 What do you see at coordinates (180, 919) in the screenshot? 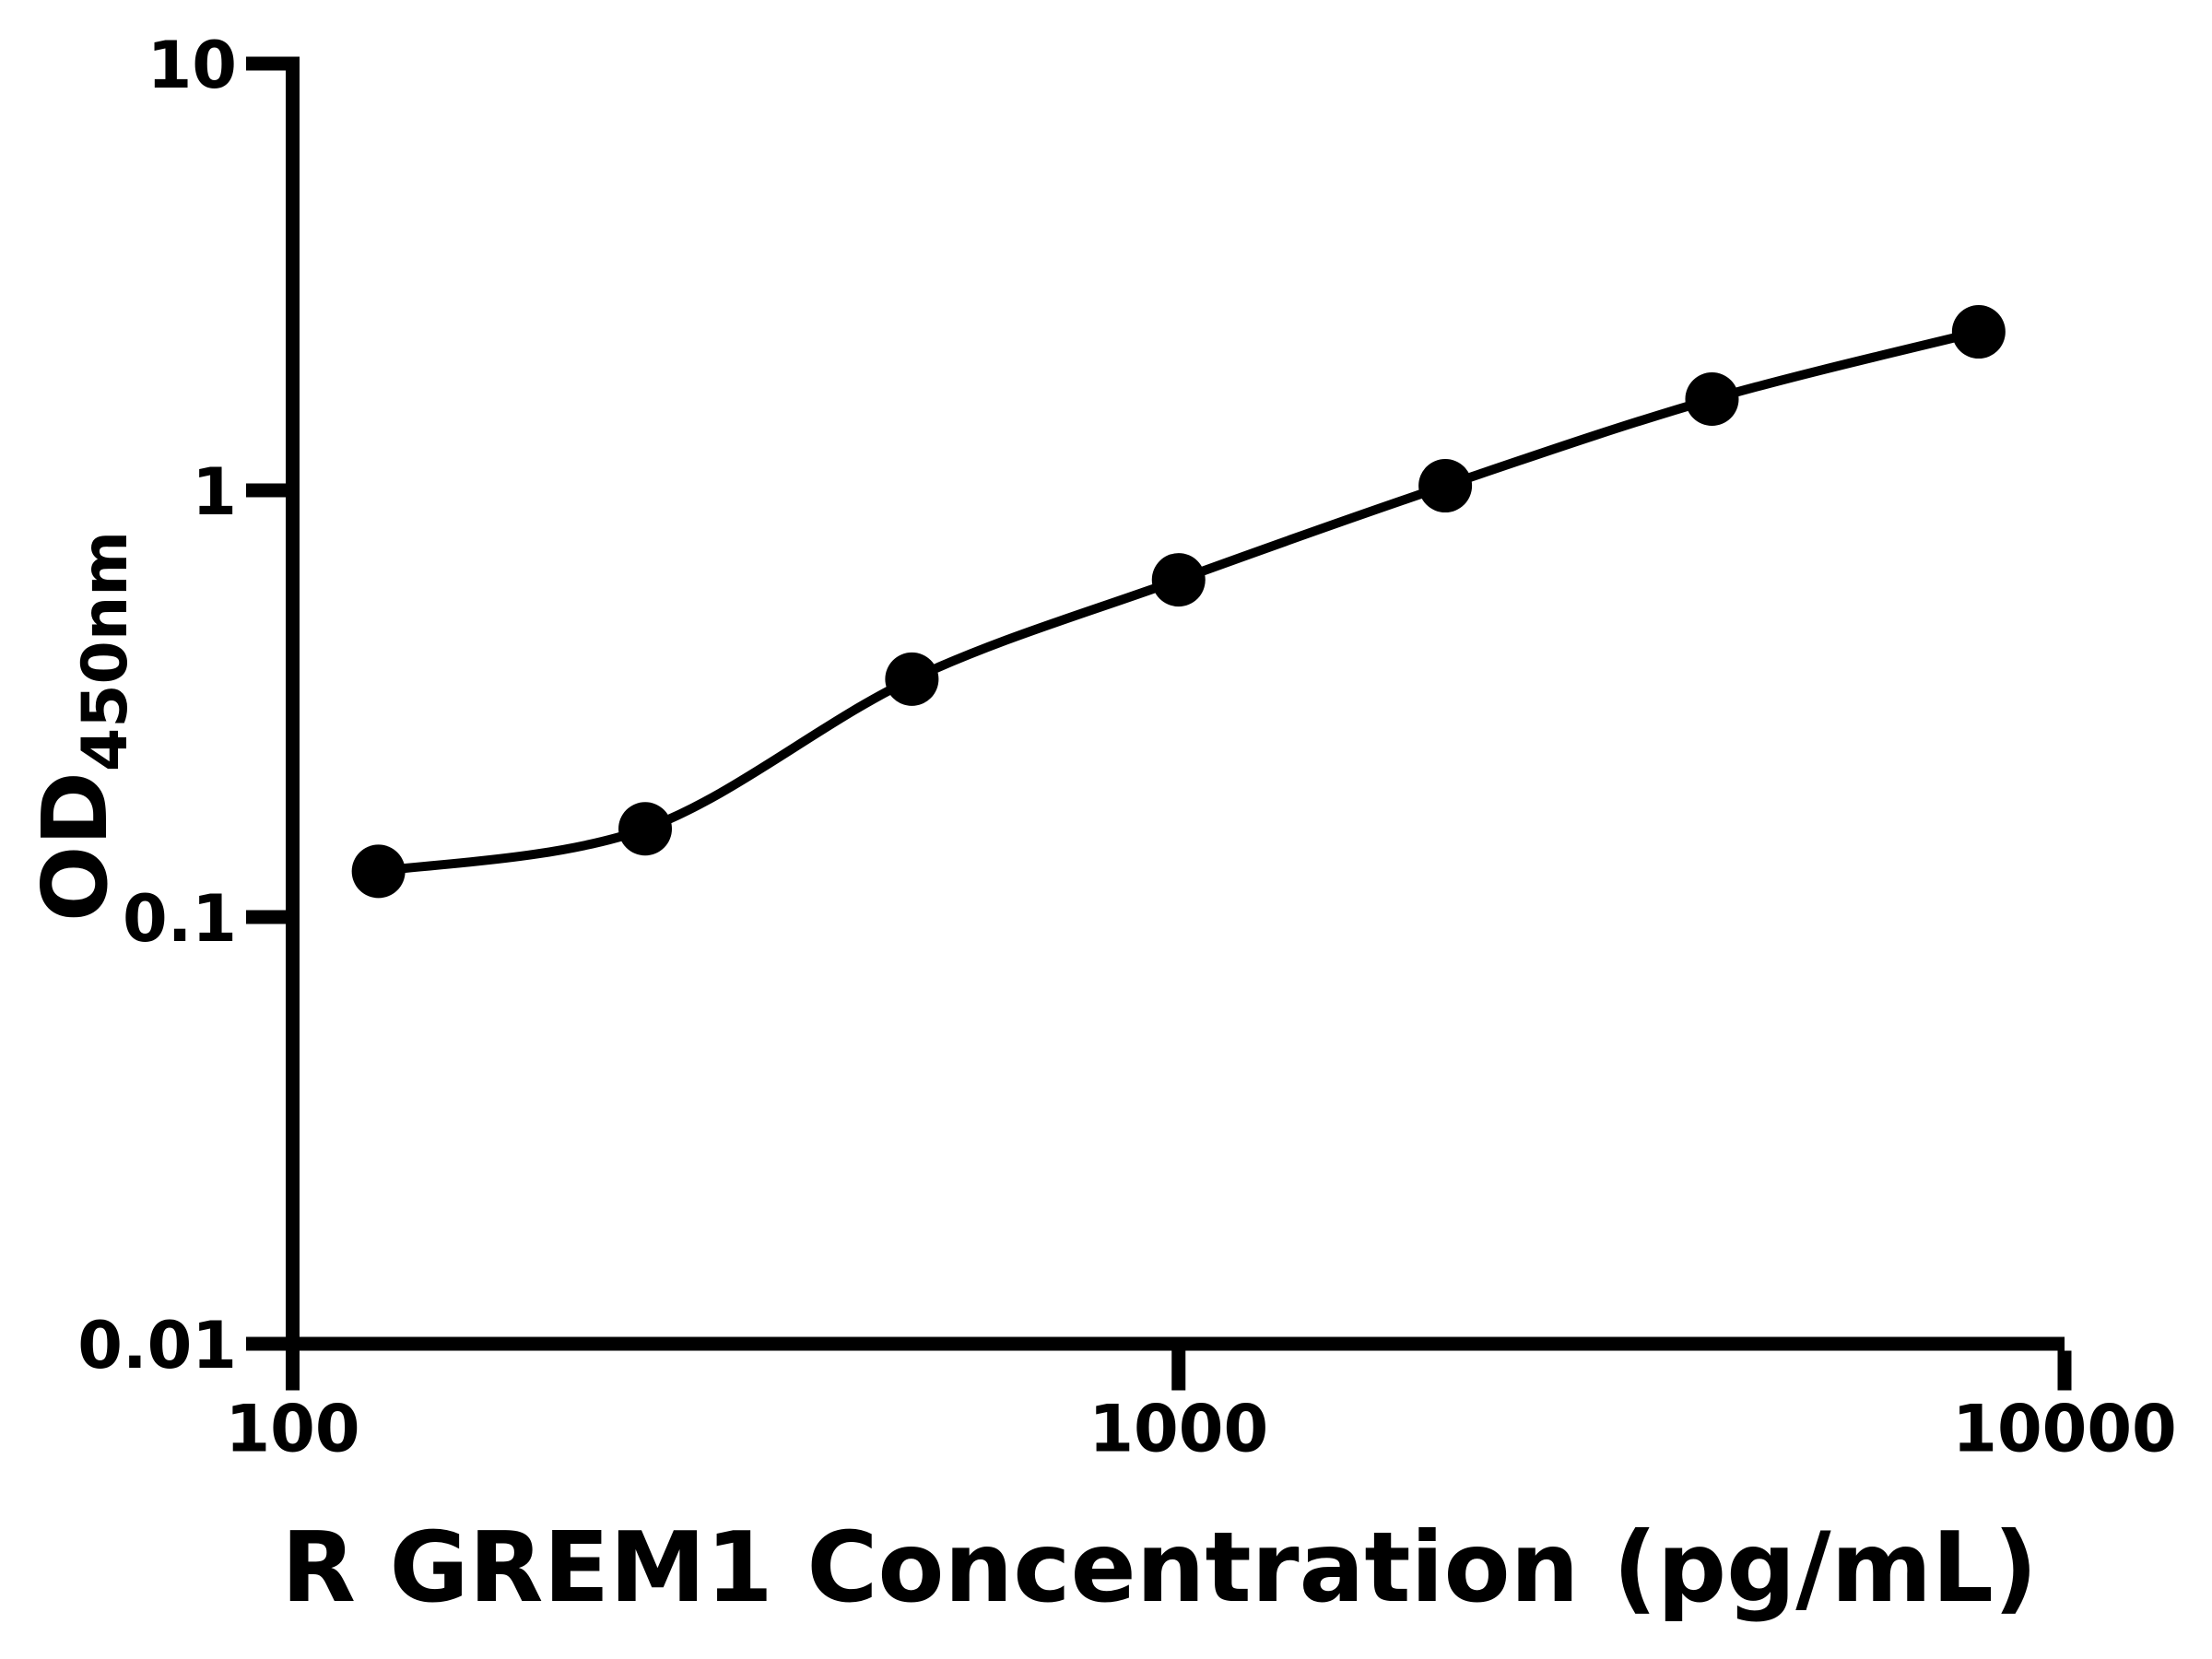
I see `y-tick-label: 0.1` at bounding box center [180, 919].